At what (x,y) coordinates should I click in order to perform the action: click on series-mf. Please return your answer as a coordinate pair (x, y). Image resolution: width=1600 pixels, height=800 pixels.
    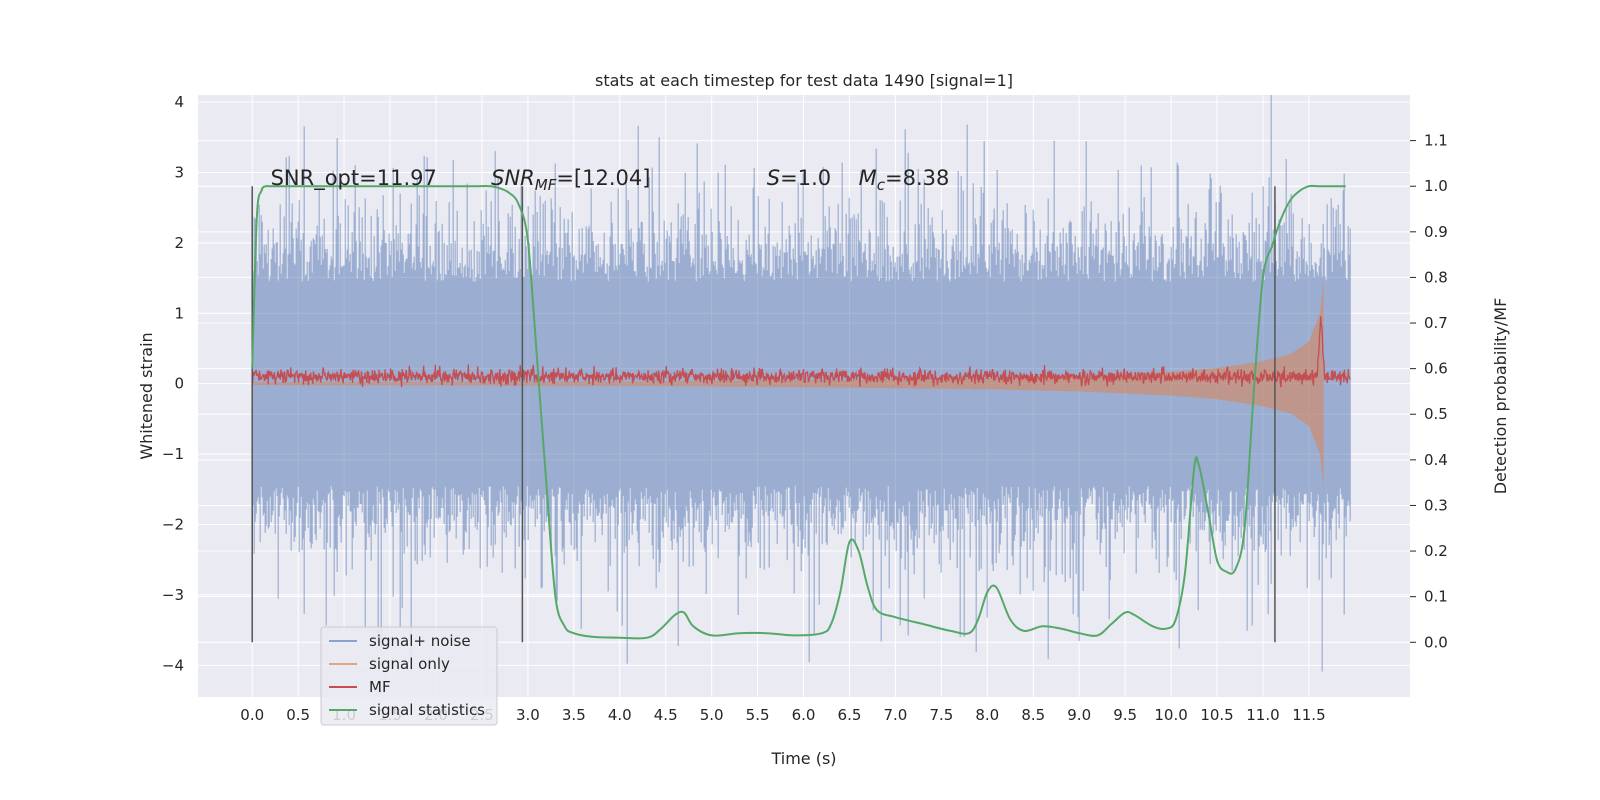
    Looking at the image, I should click on (801, 352).